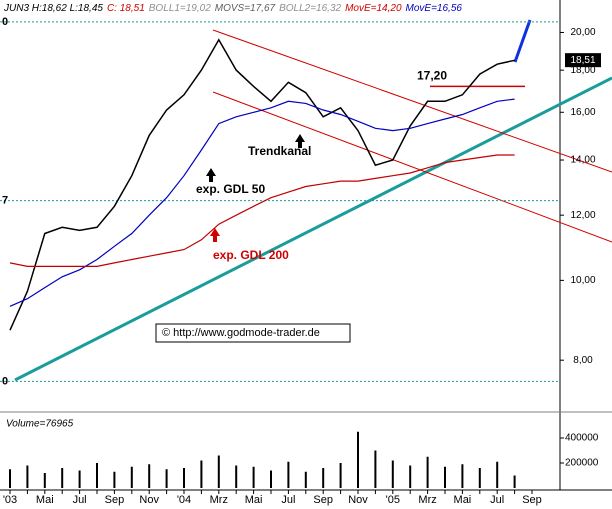  What do you see at coordinates (53, 8) in the screenshot?
I see `header-item: JUN3 H:18,62 L:18,45` at bounding box center [53, 8].